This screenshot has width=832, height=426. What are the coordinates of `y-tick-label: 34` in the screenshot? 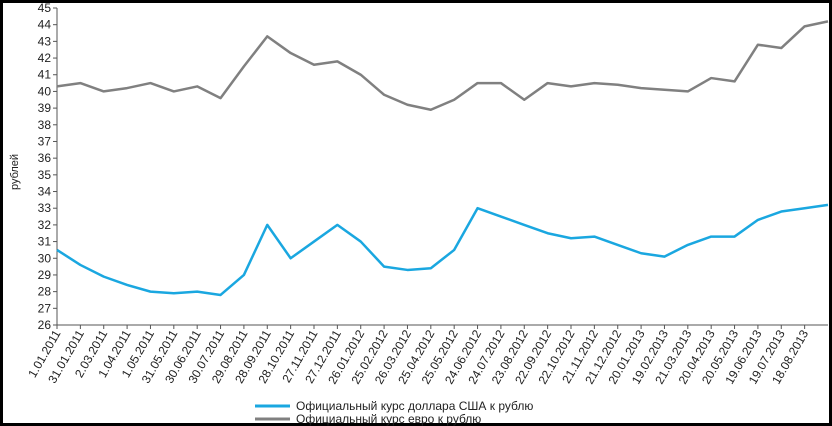 It's located at (45, 192).